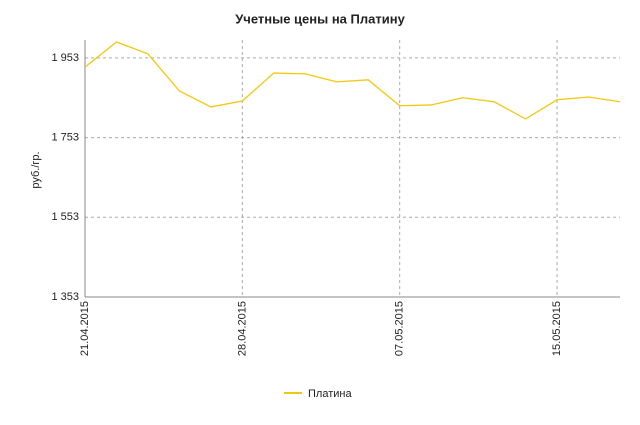 This screenshot has width=640, height=425. What do you see at coordinates (65, 217) in the screenshot?
I see `y-tick-label: 1 553` at bounding box center [65, 217].